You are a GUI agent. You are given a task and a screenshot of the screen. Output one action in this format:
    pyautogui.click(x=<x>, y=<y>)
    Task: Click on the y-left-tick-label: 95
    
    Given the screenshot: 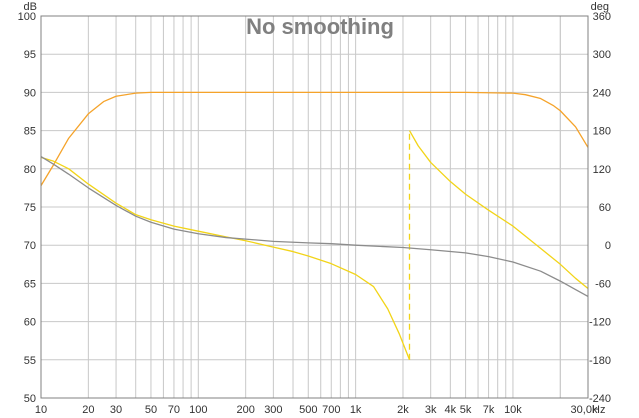 What is the action you would take?
    pyautogui.click(x=30, y=55)
    